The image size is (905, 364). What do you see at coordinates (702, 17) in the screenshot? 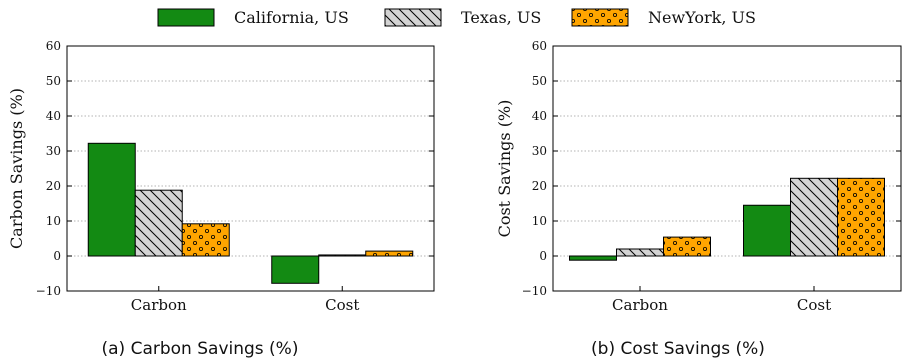
I see `legend-label: NewYork, US` at bounding box center [702, 17].